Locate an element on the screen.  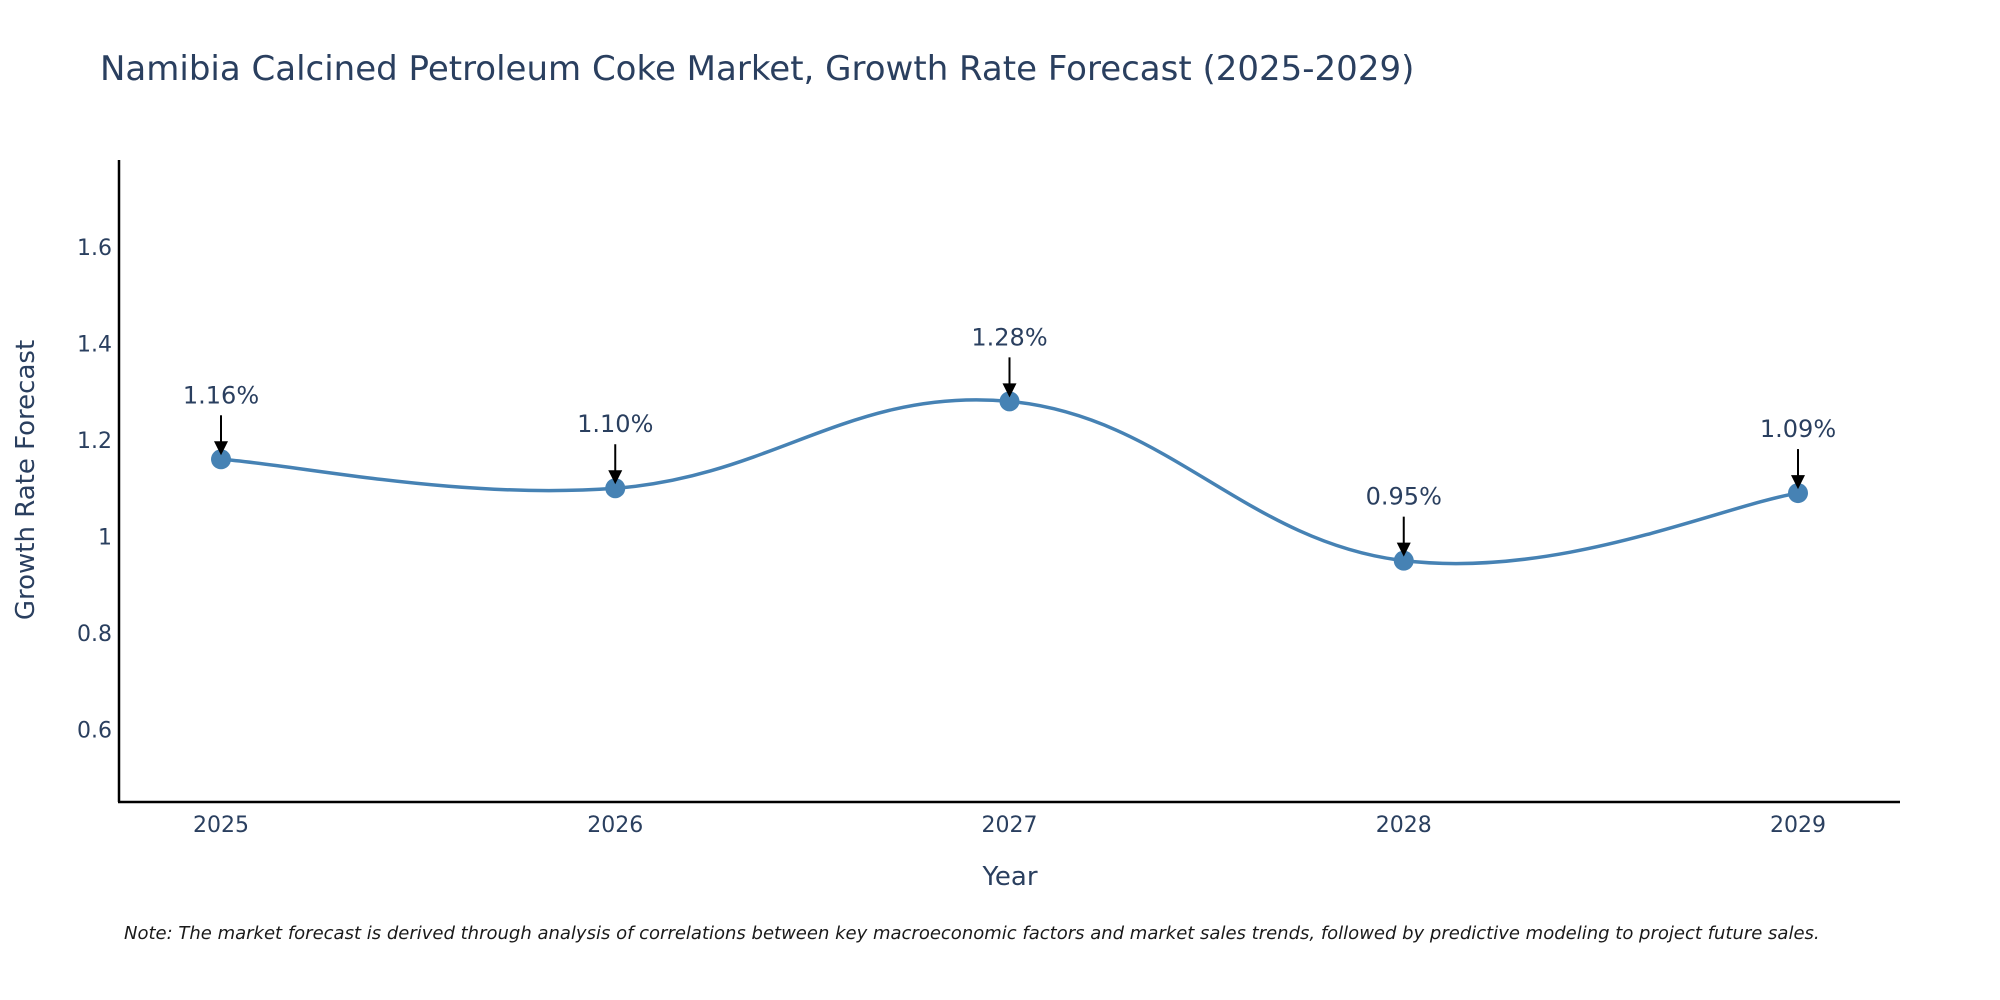
x-tick-label: 2027 is located at coordinates (1010, 825).